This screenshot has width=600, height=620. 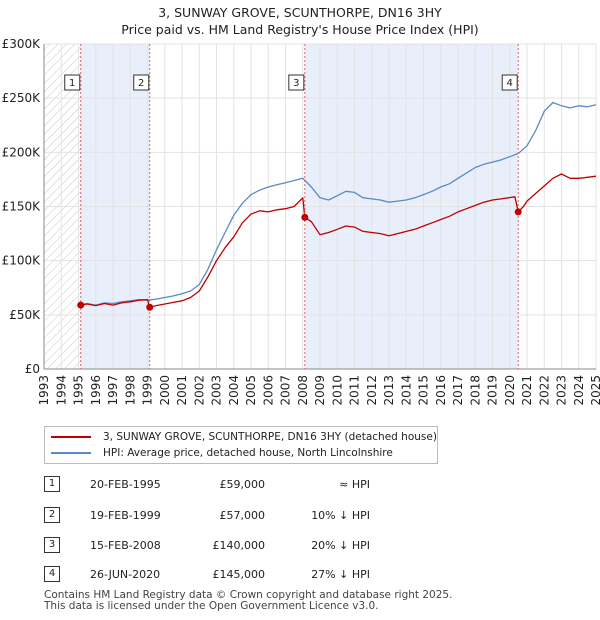 I want to click on x-tick-label: 1998, so click(x=130, y=390).